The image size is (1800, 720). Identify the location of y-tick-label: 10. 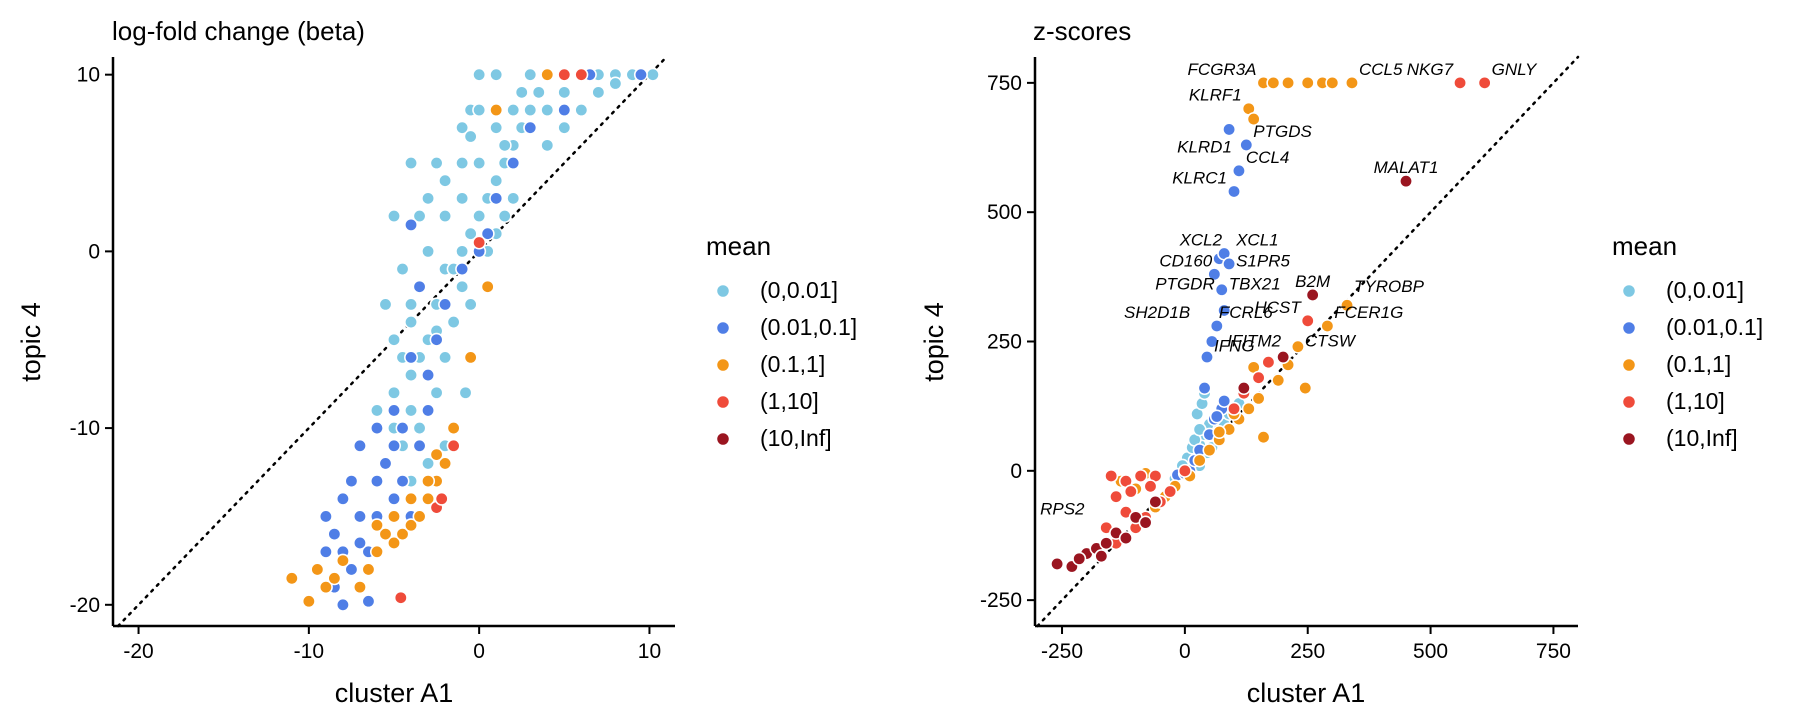
(88, 75).